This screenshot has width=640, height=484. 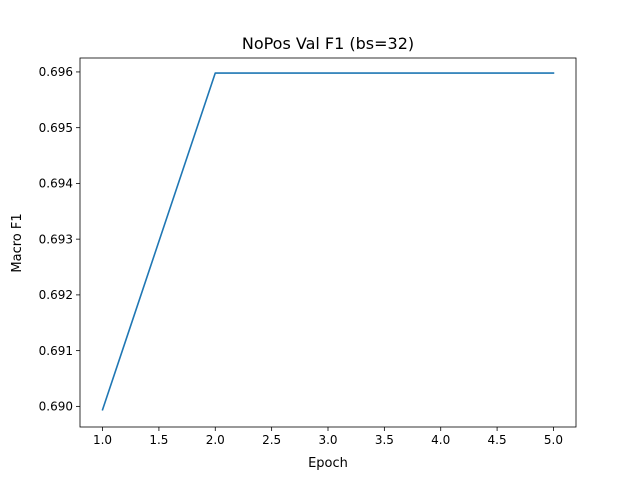 What do you see at coordinates (328, 43) in the screenshot?
I see `chart-title: NoPos Val F1 (bs=32)` at bounding box center [328, 43].